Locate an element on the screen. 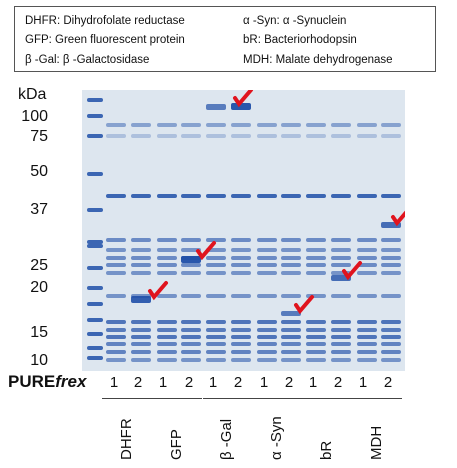 The width and height of the screenshot is (457, 468). legend-bgal: β -Gal: β -Galactosidase is located at coordinates (87, 60).